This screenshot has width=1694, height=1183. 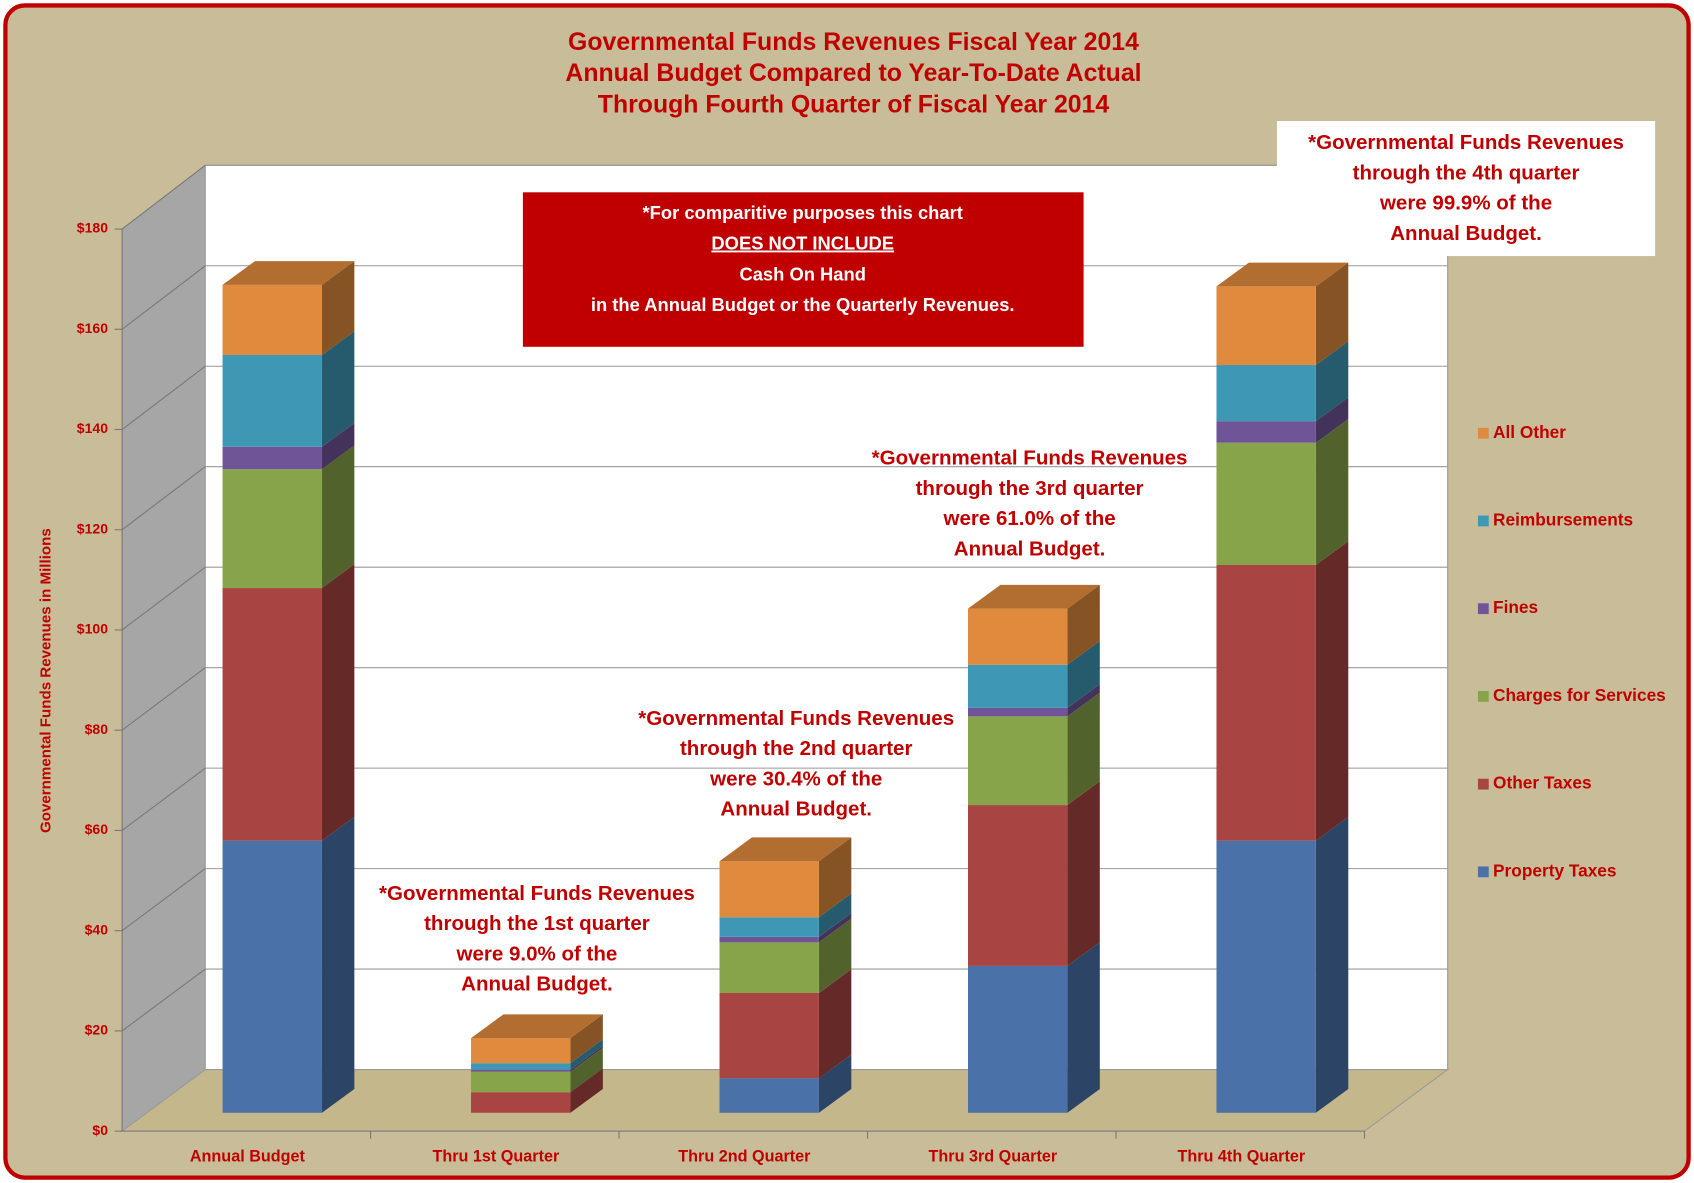 What do you see at coordinates (802, 243) in the screenshot?
I see `note-text: DOES NOT INCLUDE` at bounding box center [802, 243].